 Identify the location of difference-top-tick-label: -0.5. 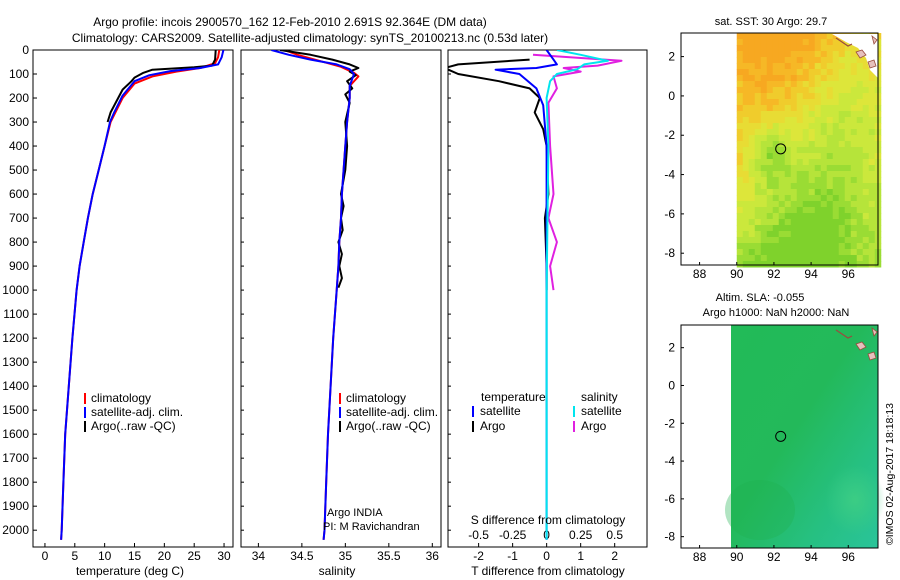
(478, 535).